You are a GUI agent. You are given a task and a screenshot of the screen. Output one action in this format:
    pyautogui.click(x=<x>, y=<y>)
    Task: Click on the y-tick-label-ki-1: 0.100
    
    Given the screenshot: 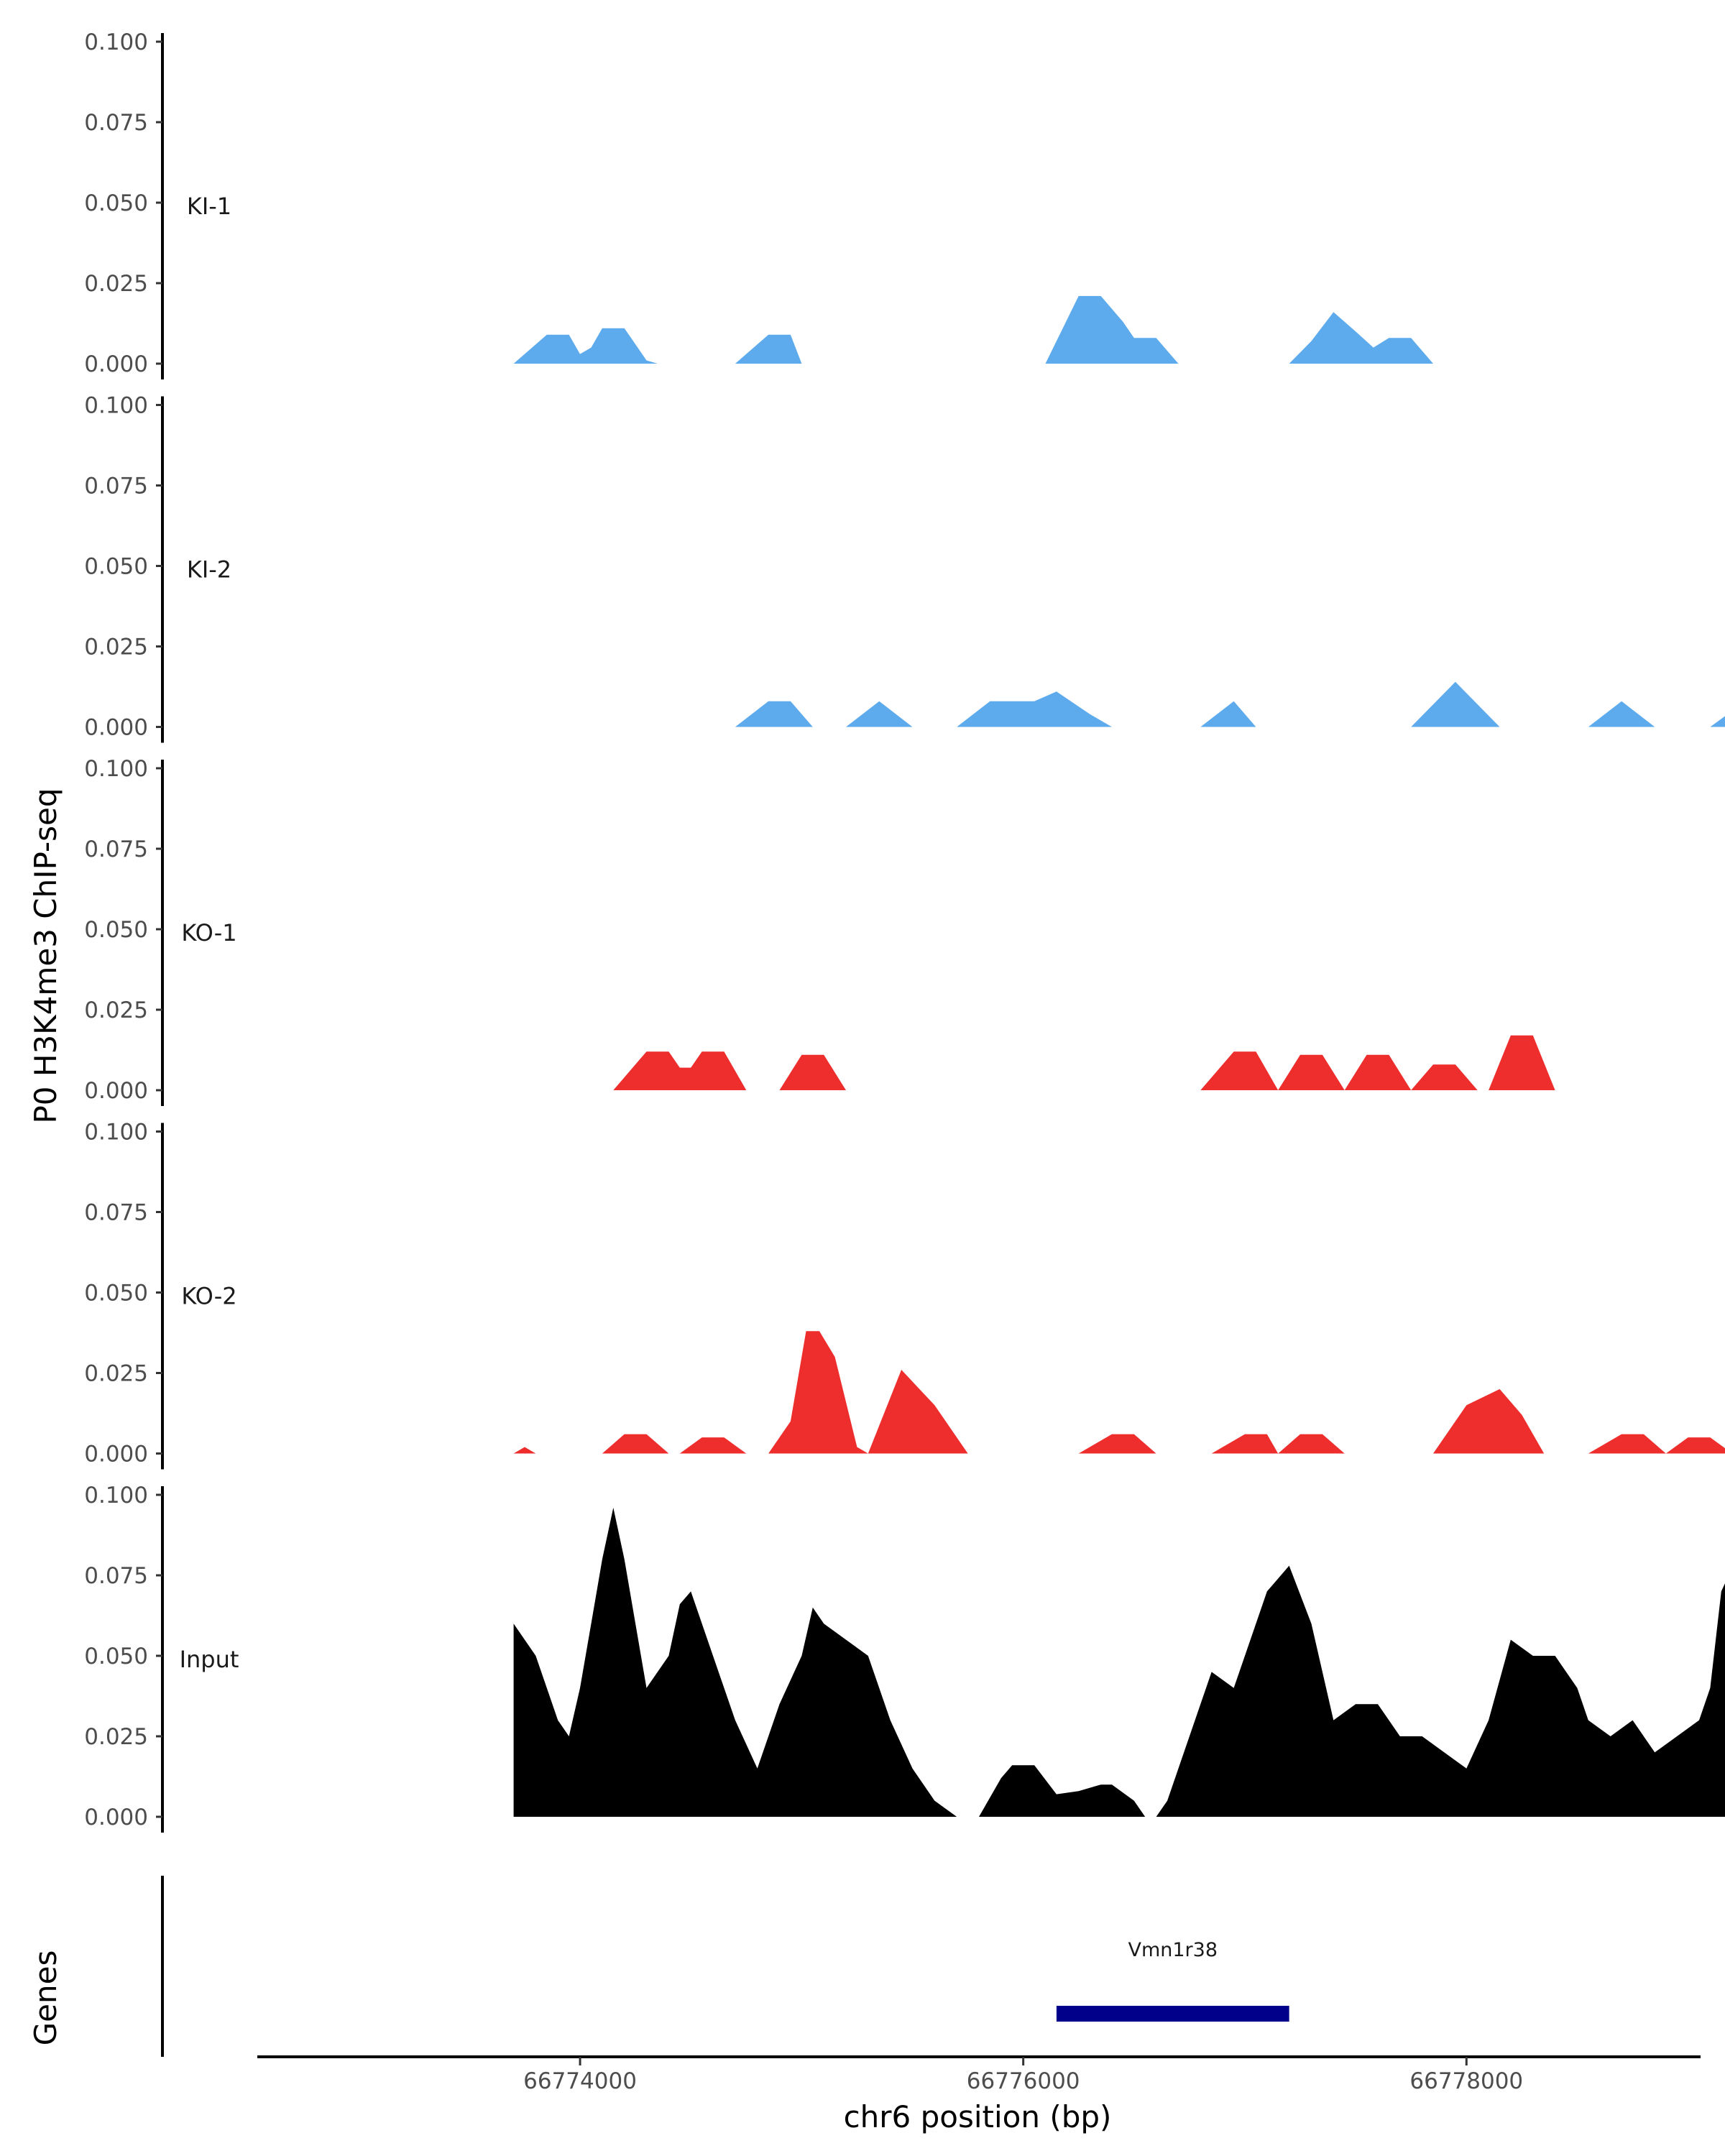 What is the action you would take?
    pyautogui.click(x=116, y=42)
    